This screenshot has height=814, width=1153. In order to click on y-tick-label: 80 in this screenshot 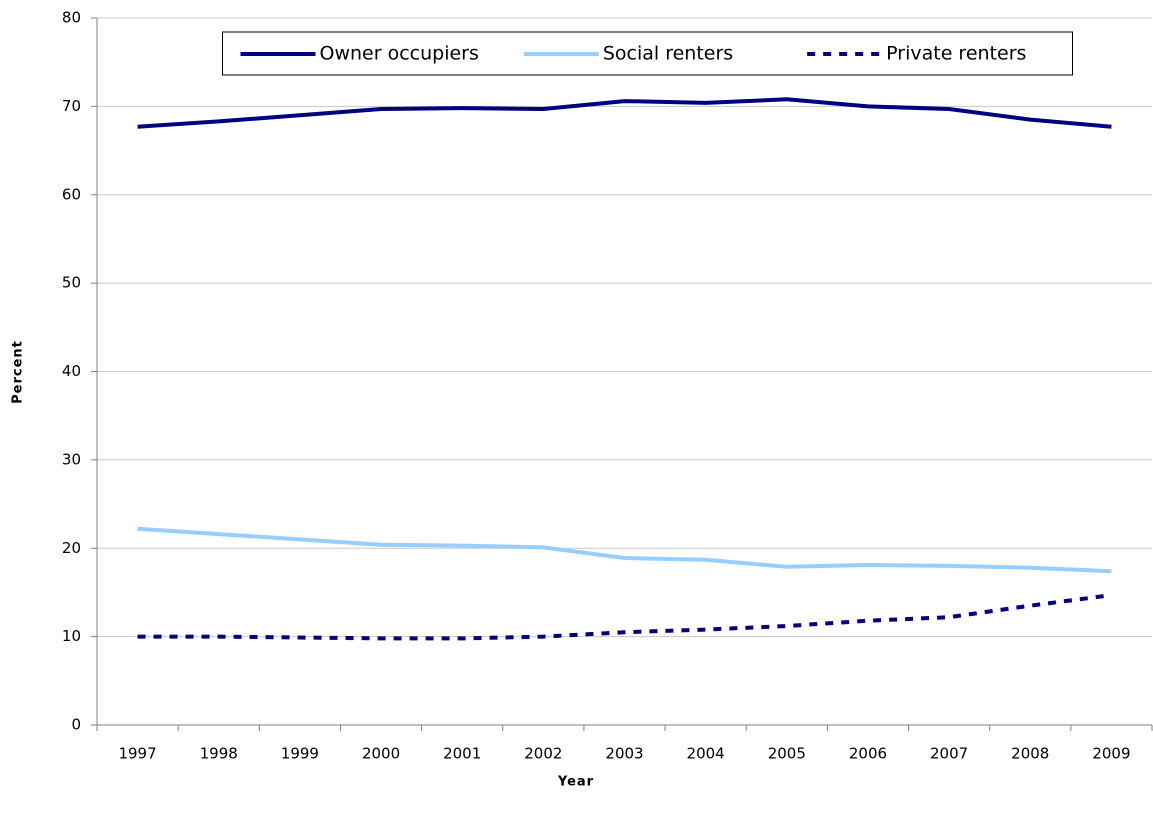, I will do `click(71, 18)`.